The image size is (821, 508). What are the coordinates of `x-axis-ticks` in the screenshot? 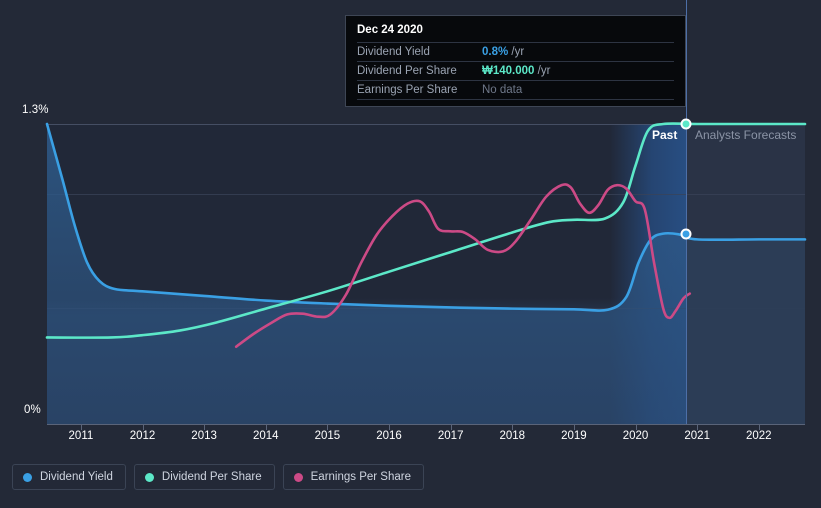 It's located at (426, 428).